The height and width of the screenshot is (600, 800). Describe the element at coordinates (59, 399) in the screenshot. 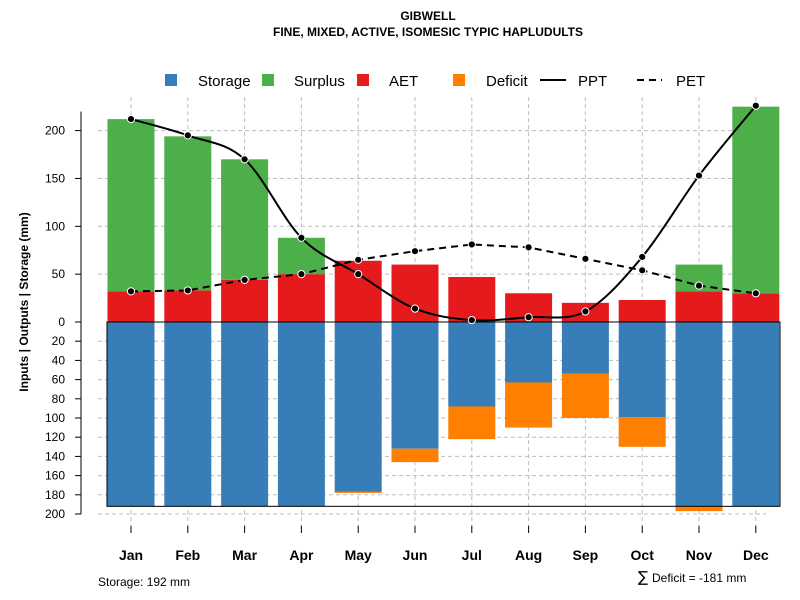

I see `y-tick-label: 80` at that location.